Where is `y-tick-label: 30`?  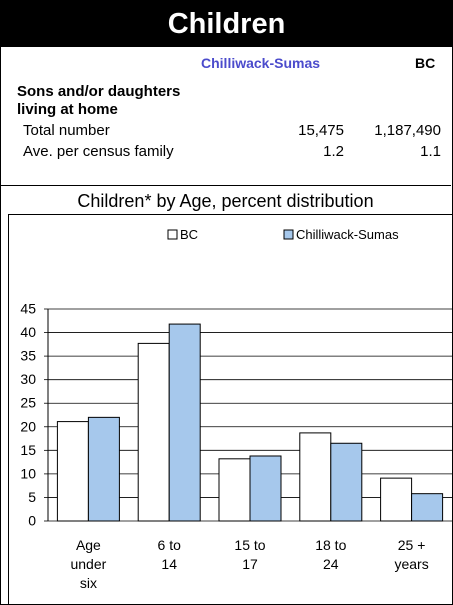
y-tick-label: 30 is located at coordinates (28, 379).